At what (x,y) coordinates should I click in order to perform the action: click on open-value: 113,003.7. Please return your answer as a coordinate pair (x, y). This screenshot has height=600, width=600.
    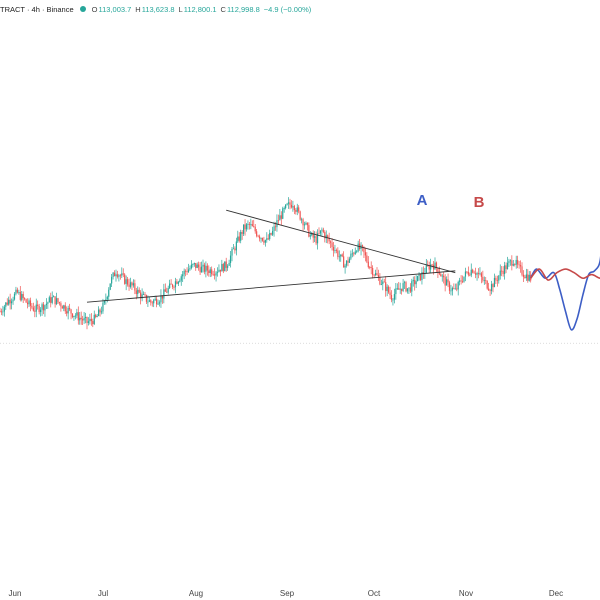
    Looking at the image, I should click on (115, 9).